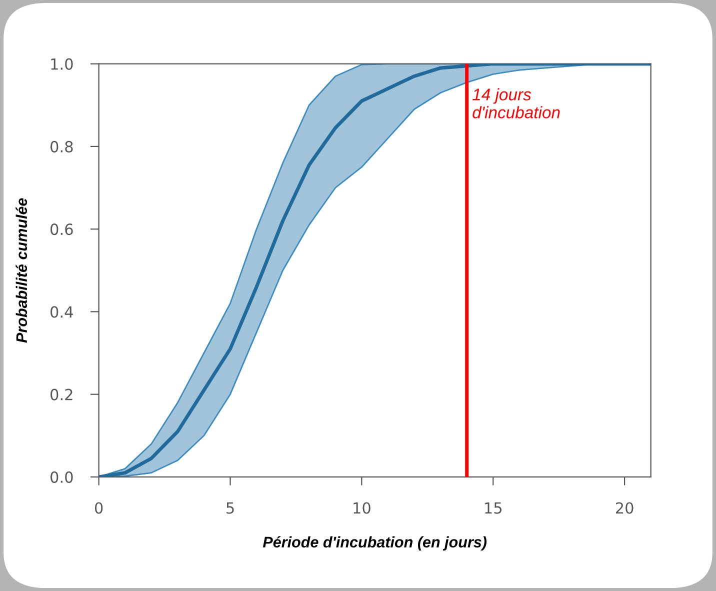 Image resolution: width=716 pixels, height=591 pixels. What do you see at coordinates (230, 508) in the screenshot?
I see `x-tick-label: 5` at bounding box center [230, 508].